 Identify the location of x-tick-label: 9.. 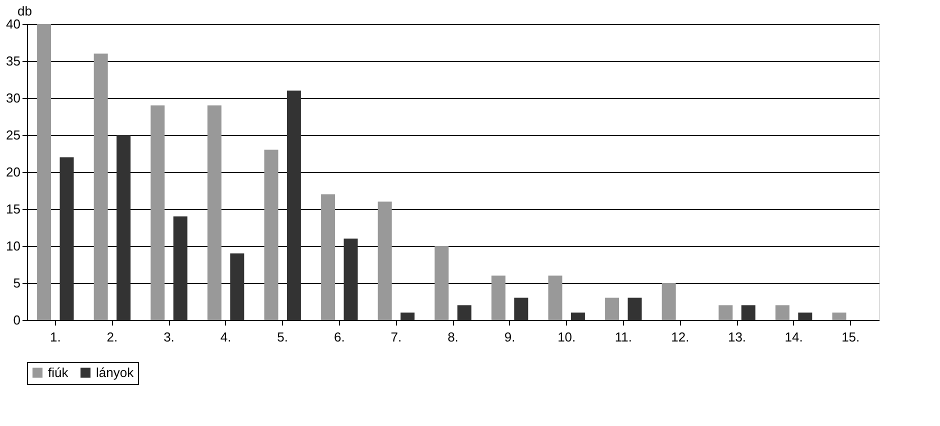
(510, 337).